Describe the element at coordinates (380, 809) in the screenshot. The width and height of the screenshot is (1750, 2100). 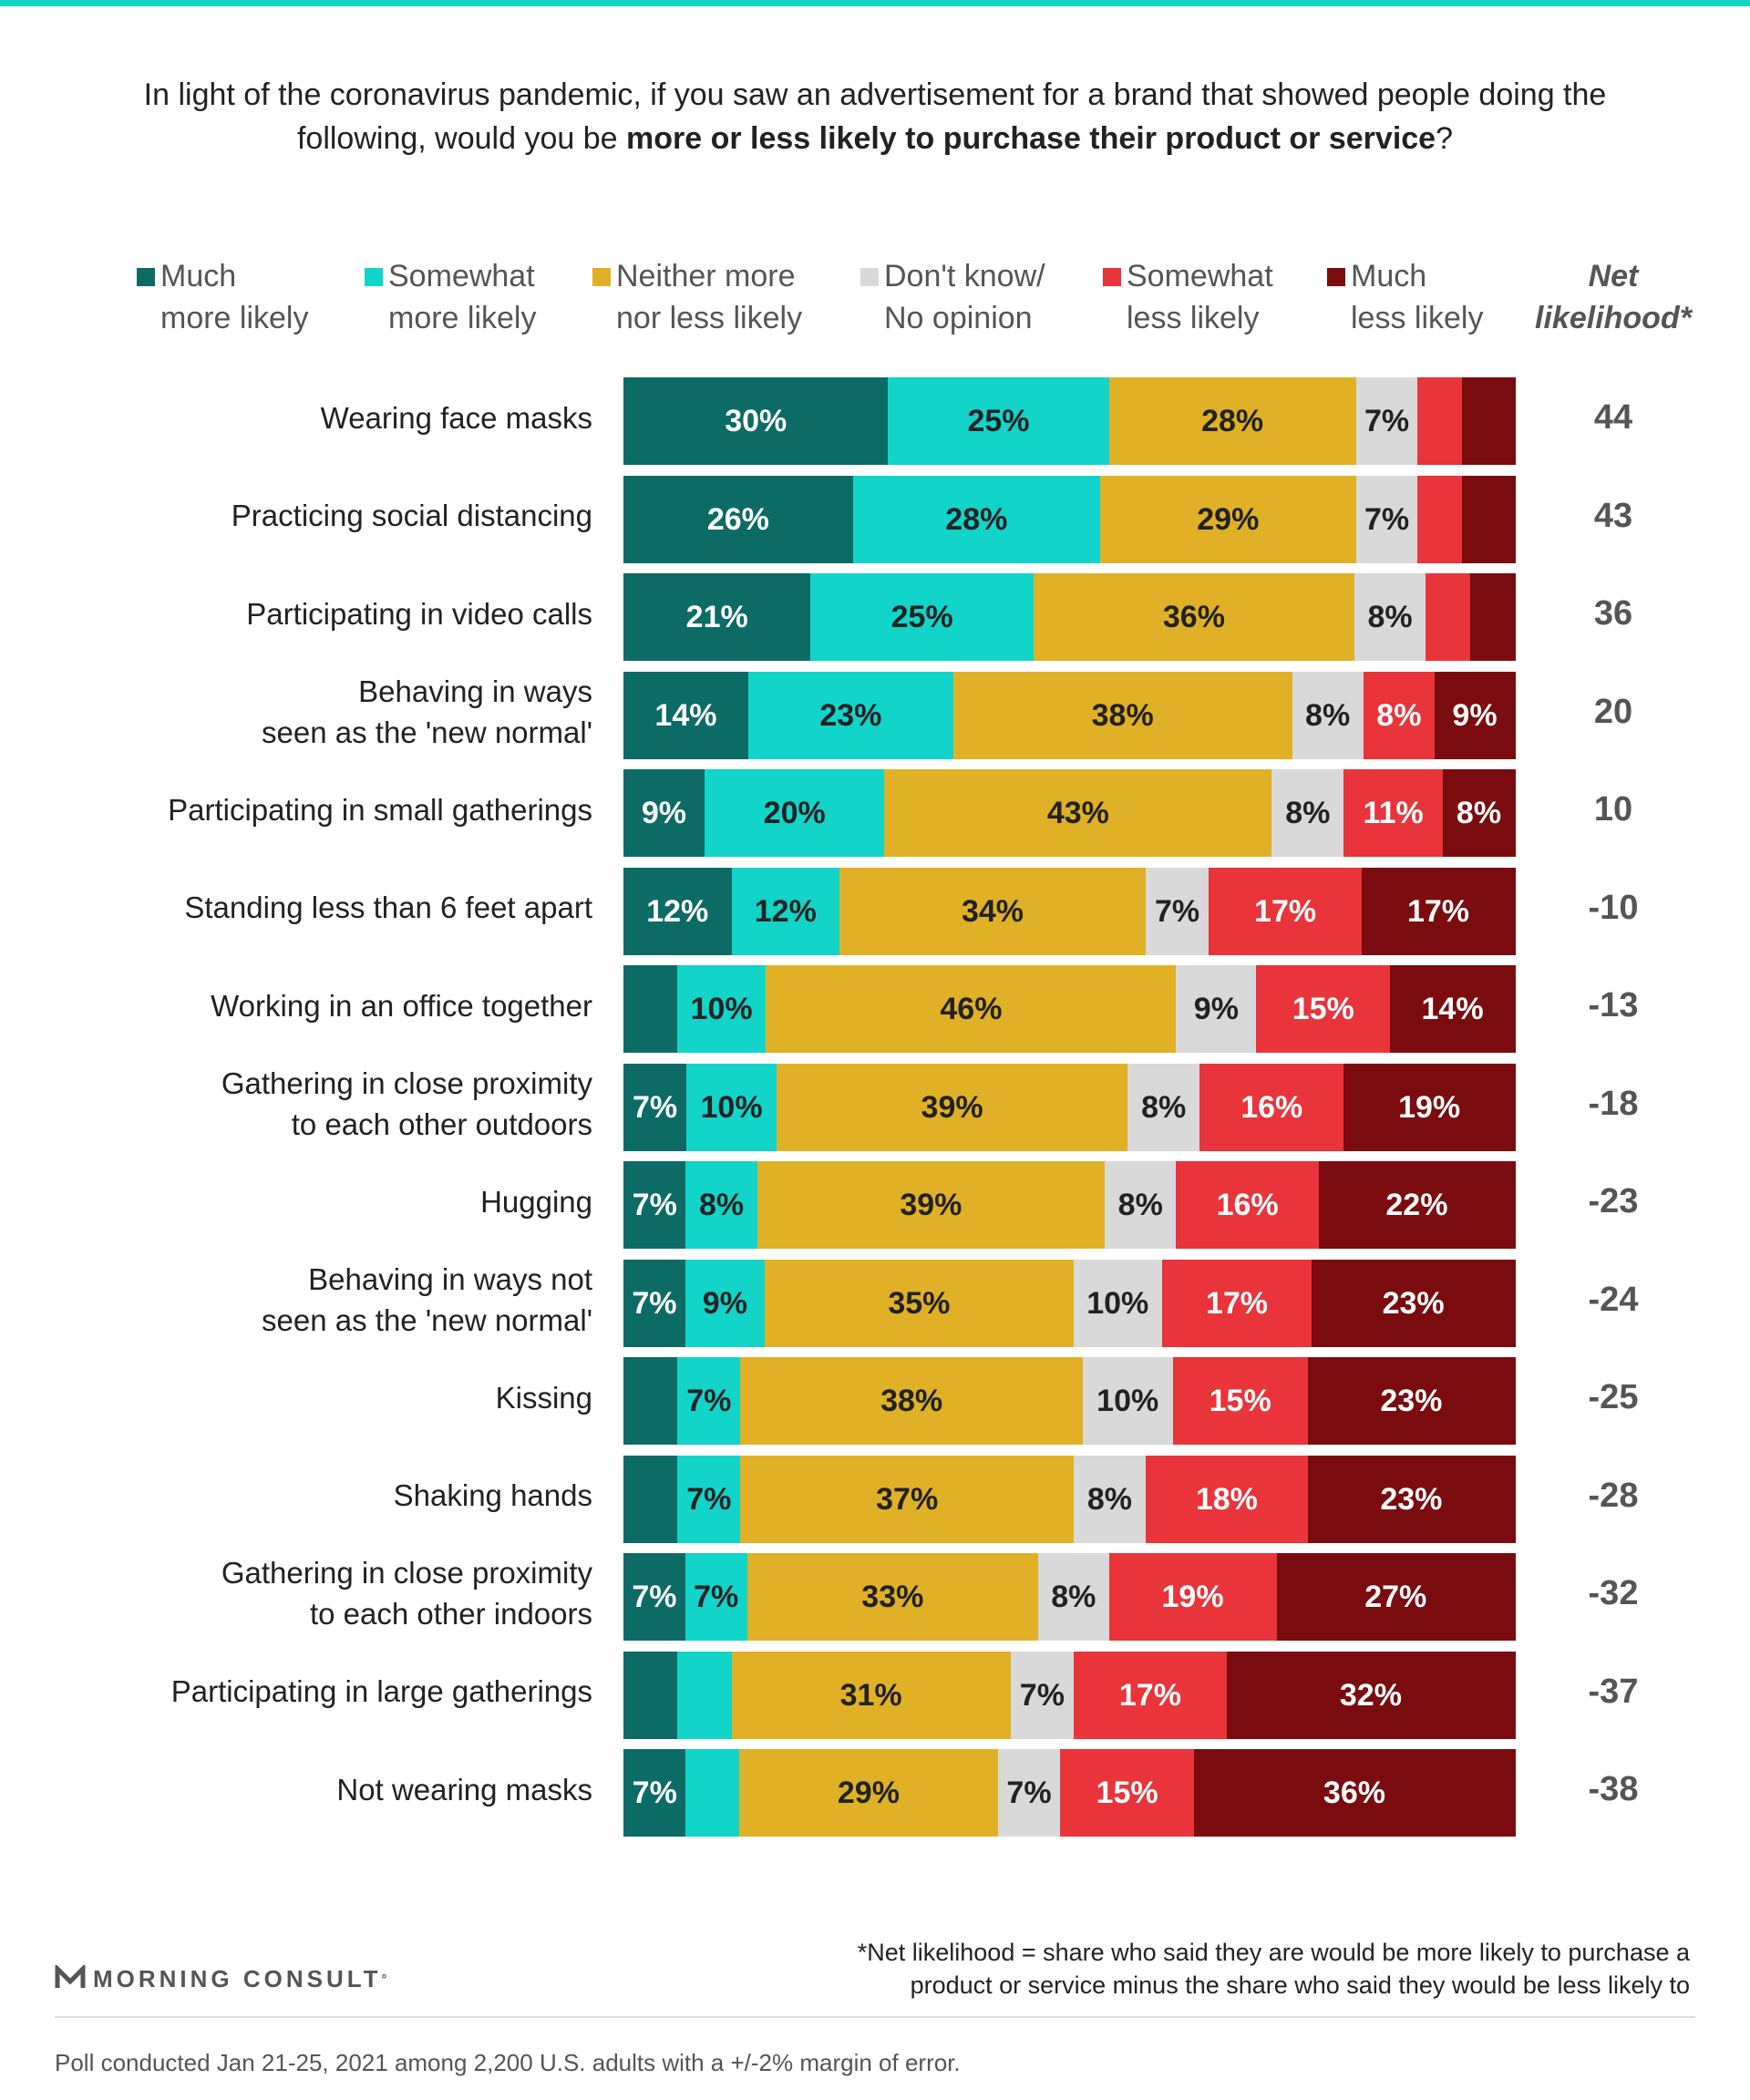
I see `row-label: Participating in small gatherings` at that location.